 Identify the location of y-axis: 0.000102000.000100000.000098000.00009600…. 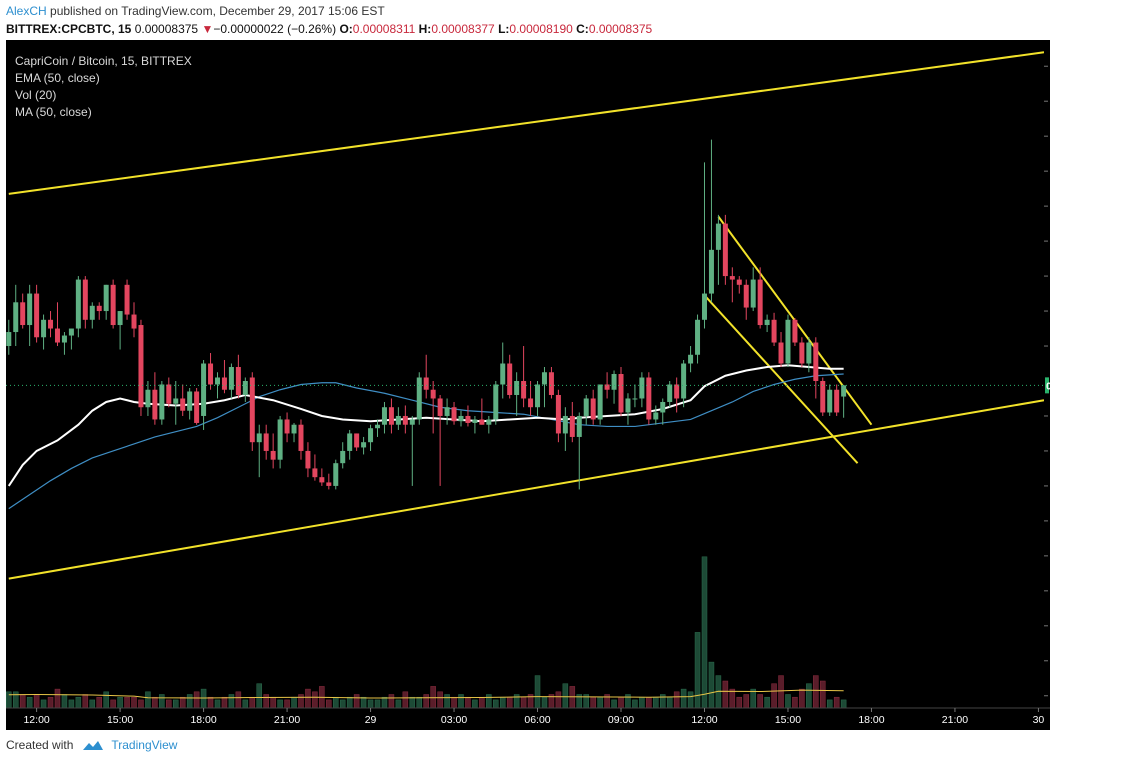
(1047, 385).